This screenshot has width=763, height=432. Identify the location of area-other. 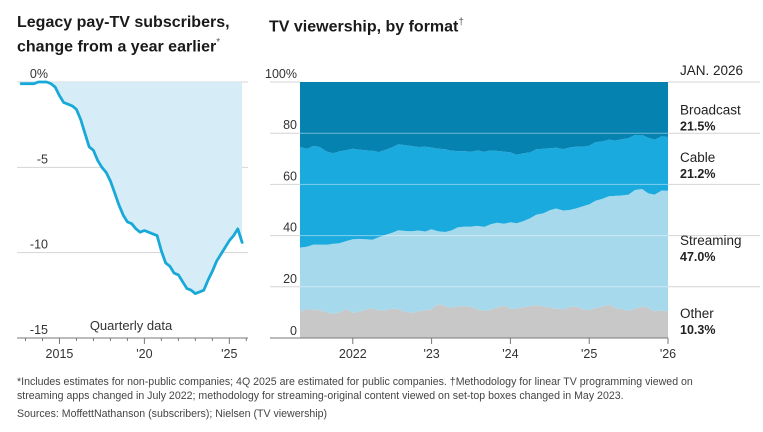
(484, 321).